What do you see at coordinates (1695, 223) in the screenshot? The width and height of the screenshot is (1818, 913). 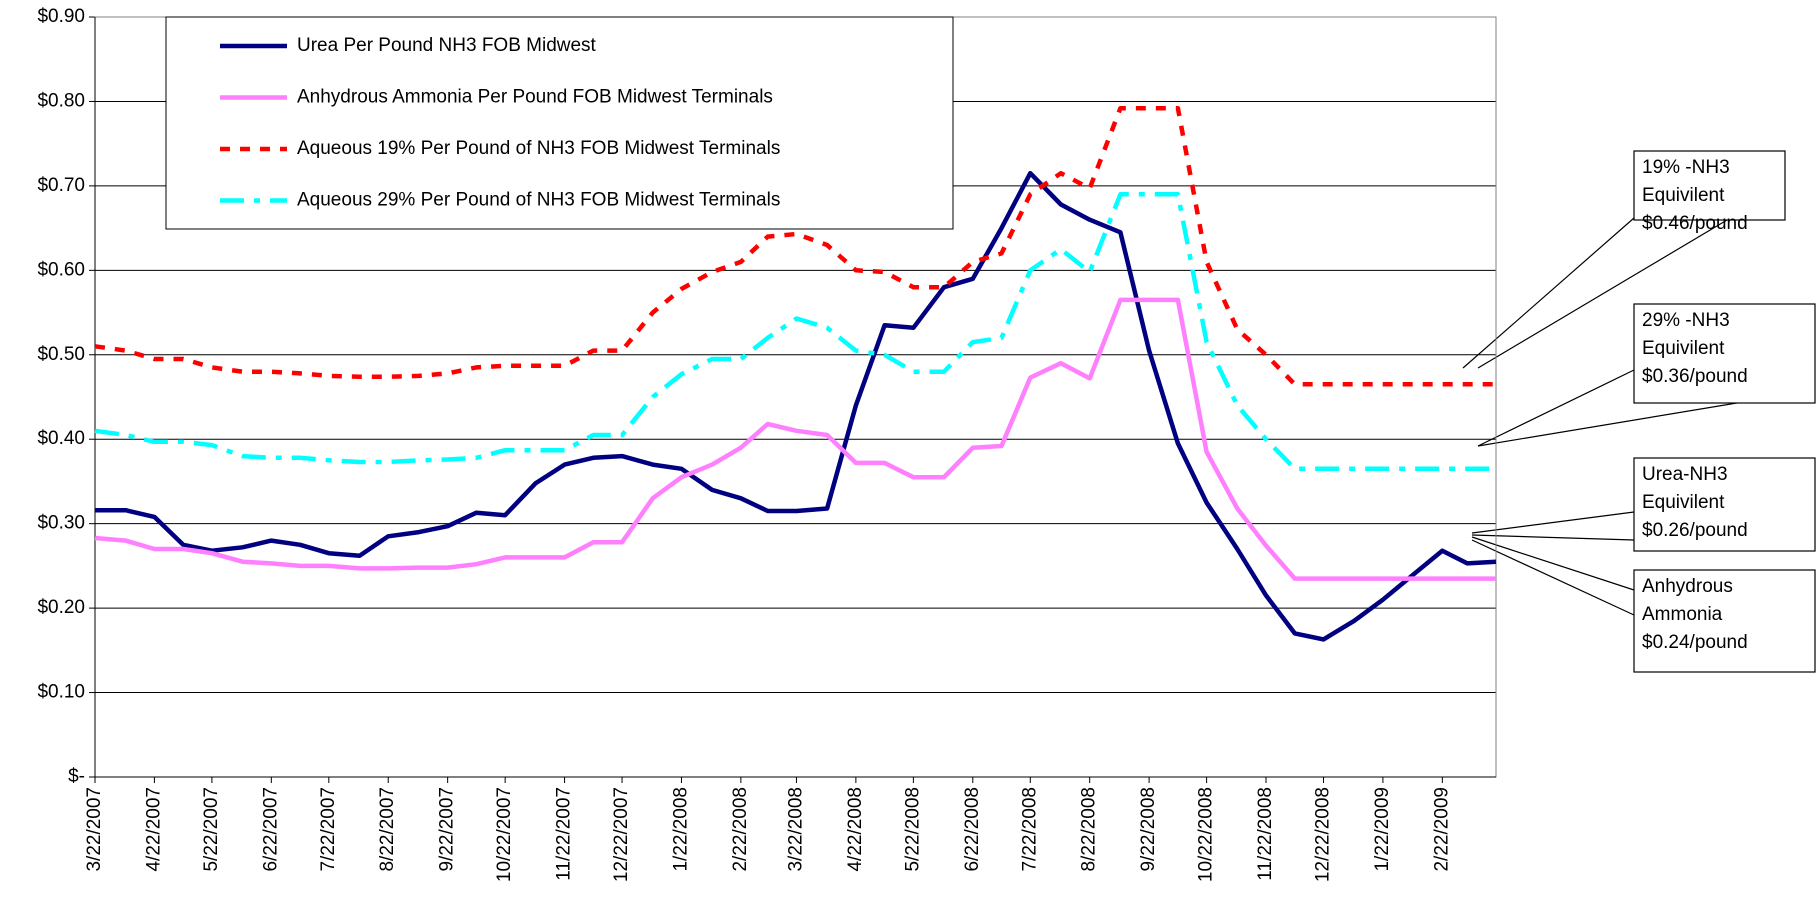 I see `annotation-text: $0.46/pound` at bounding box center [1695, 223].